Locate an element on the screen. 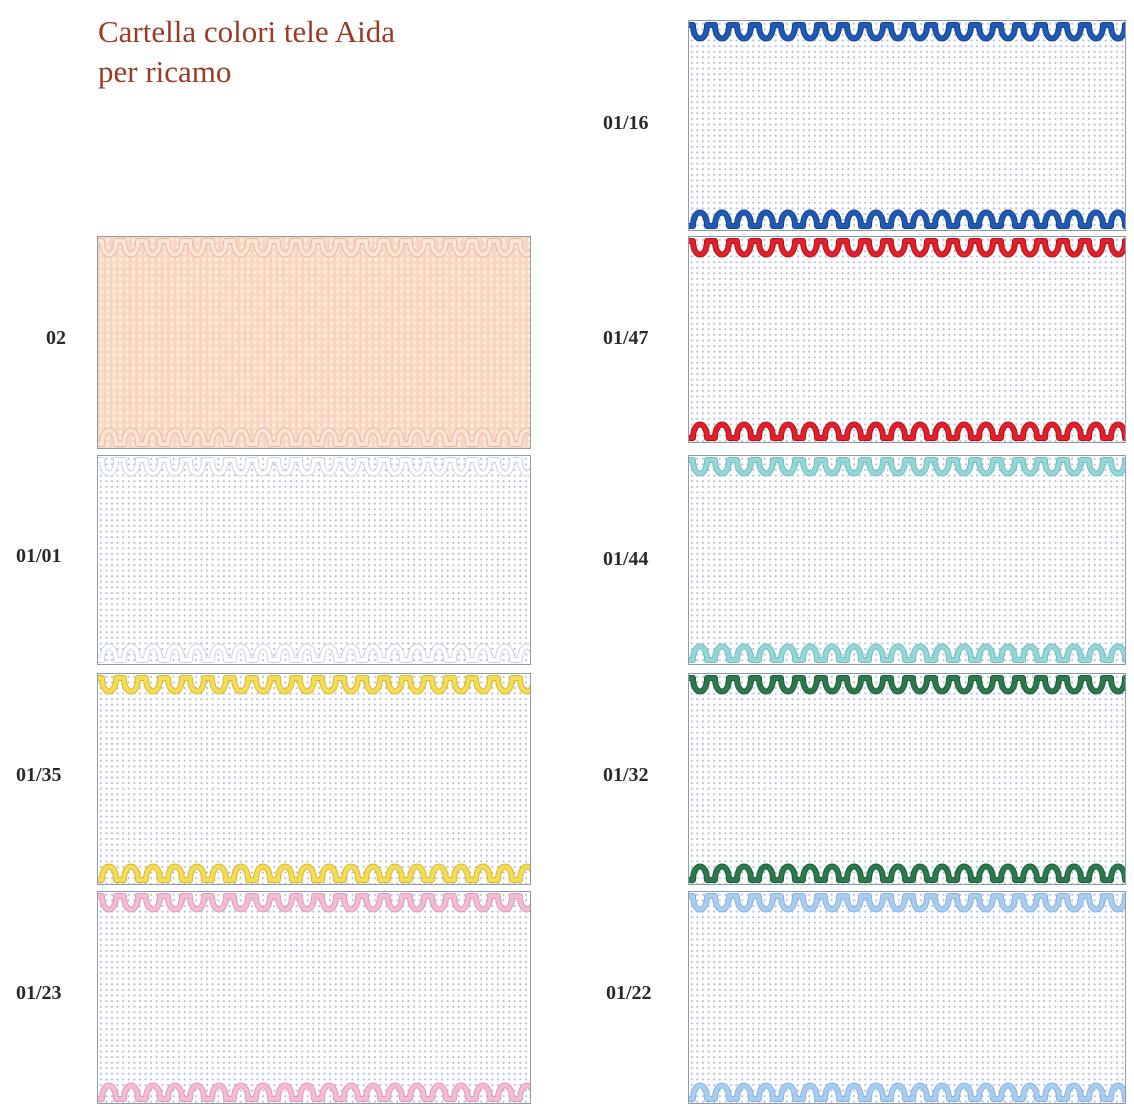  swatch-code-01-23: 01/23 is located at coordinates (39, 993).